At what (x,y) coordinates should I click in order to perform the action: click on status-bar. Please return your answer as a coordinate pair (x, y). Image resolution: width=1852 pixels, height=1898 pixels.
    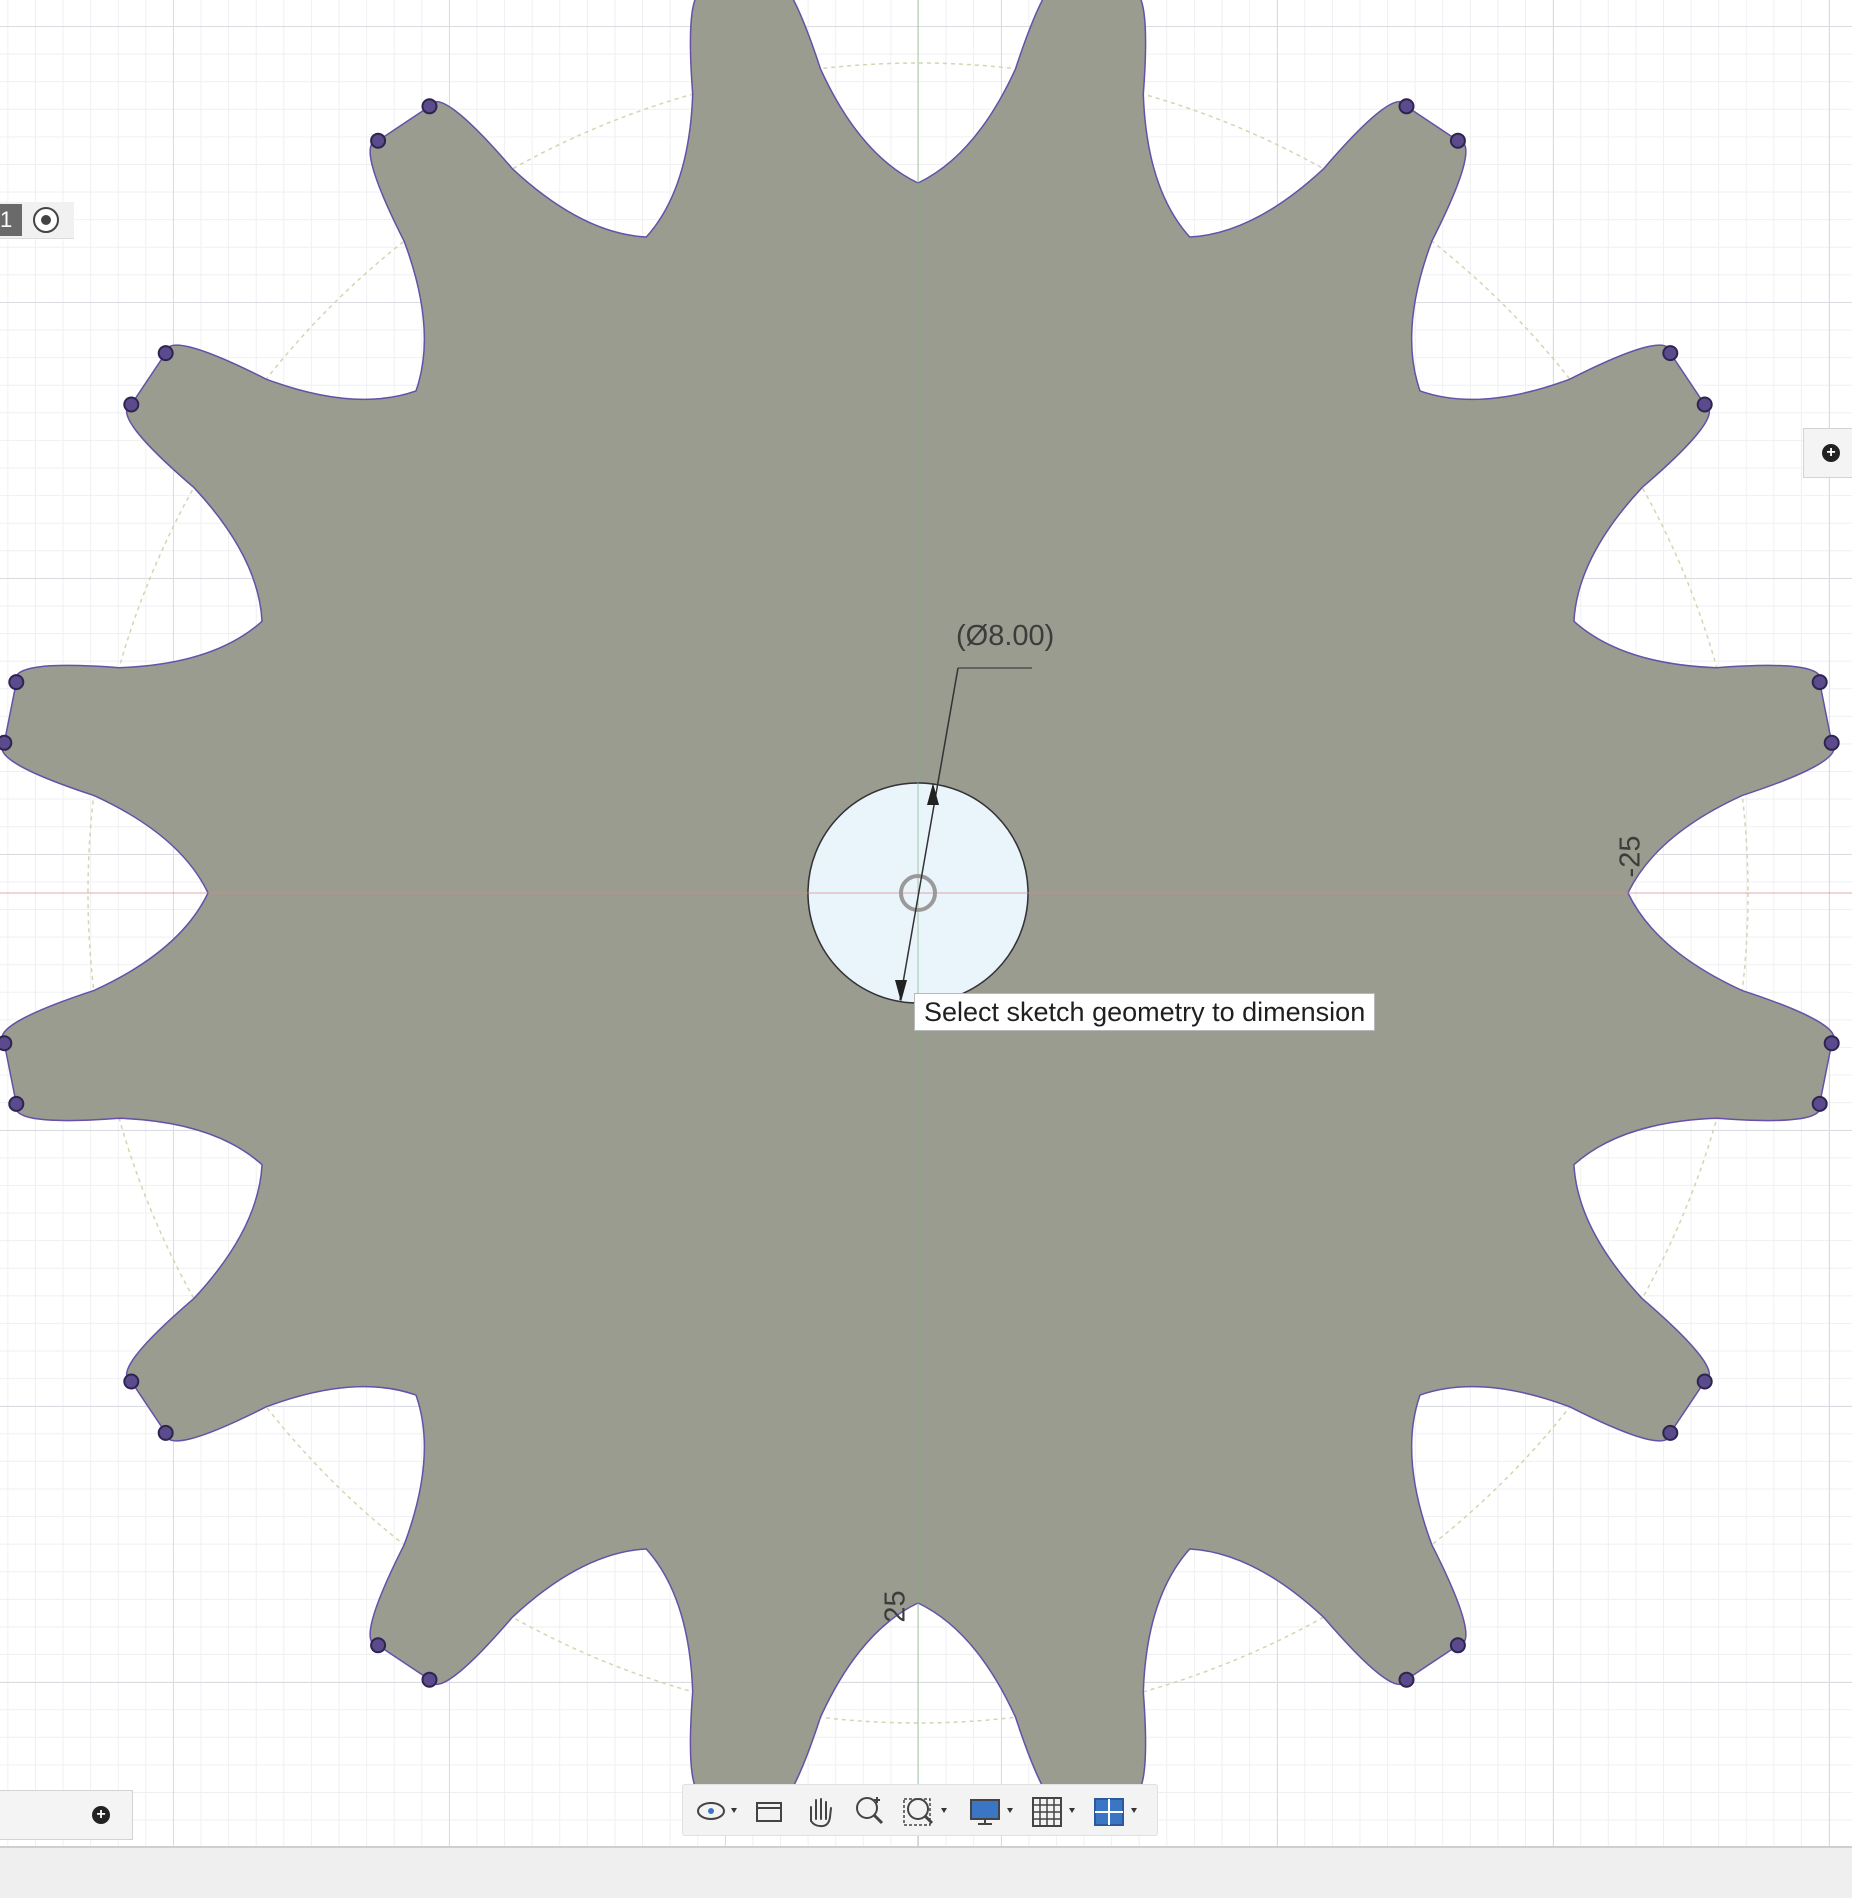
    Looking at the image, I should click on (926, 1872).